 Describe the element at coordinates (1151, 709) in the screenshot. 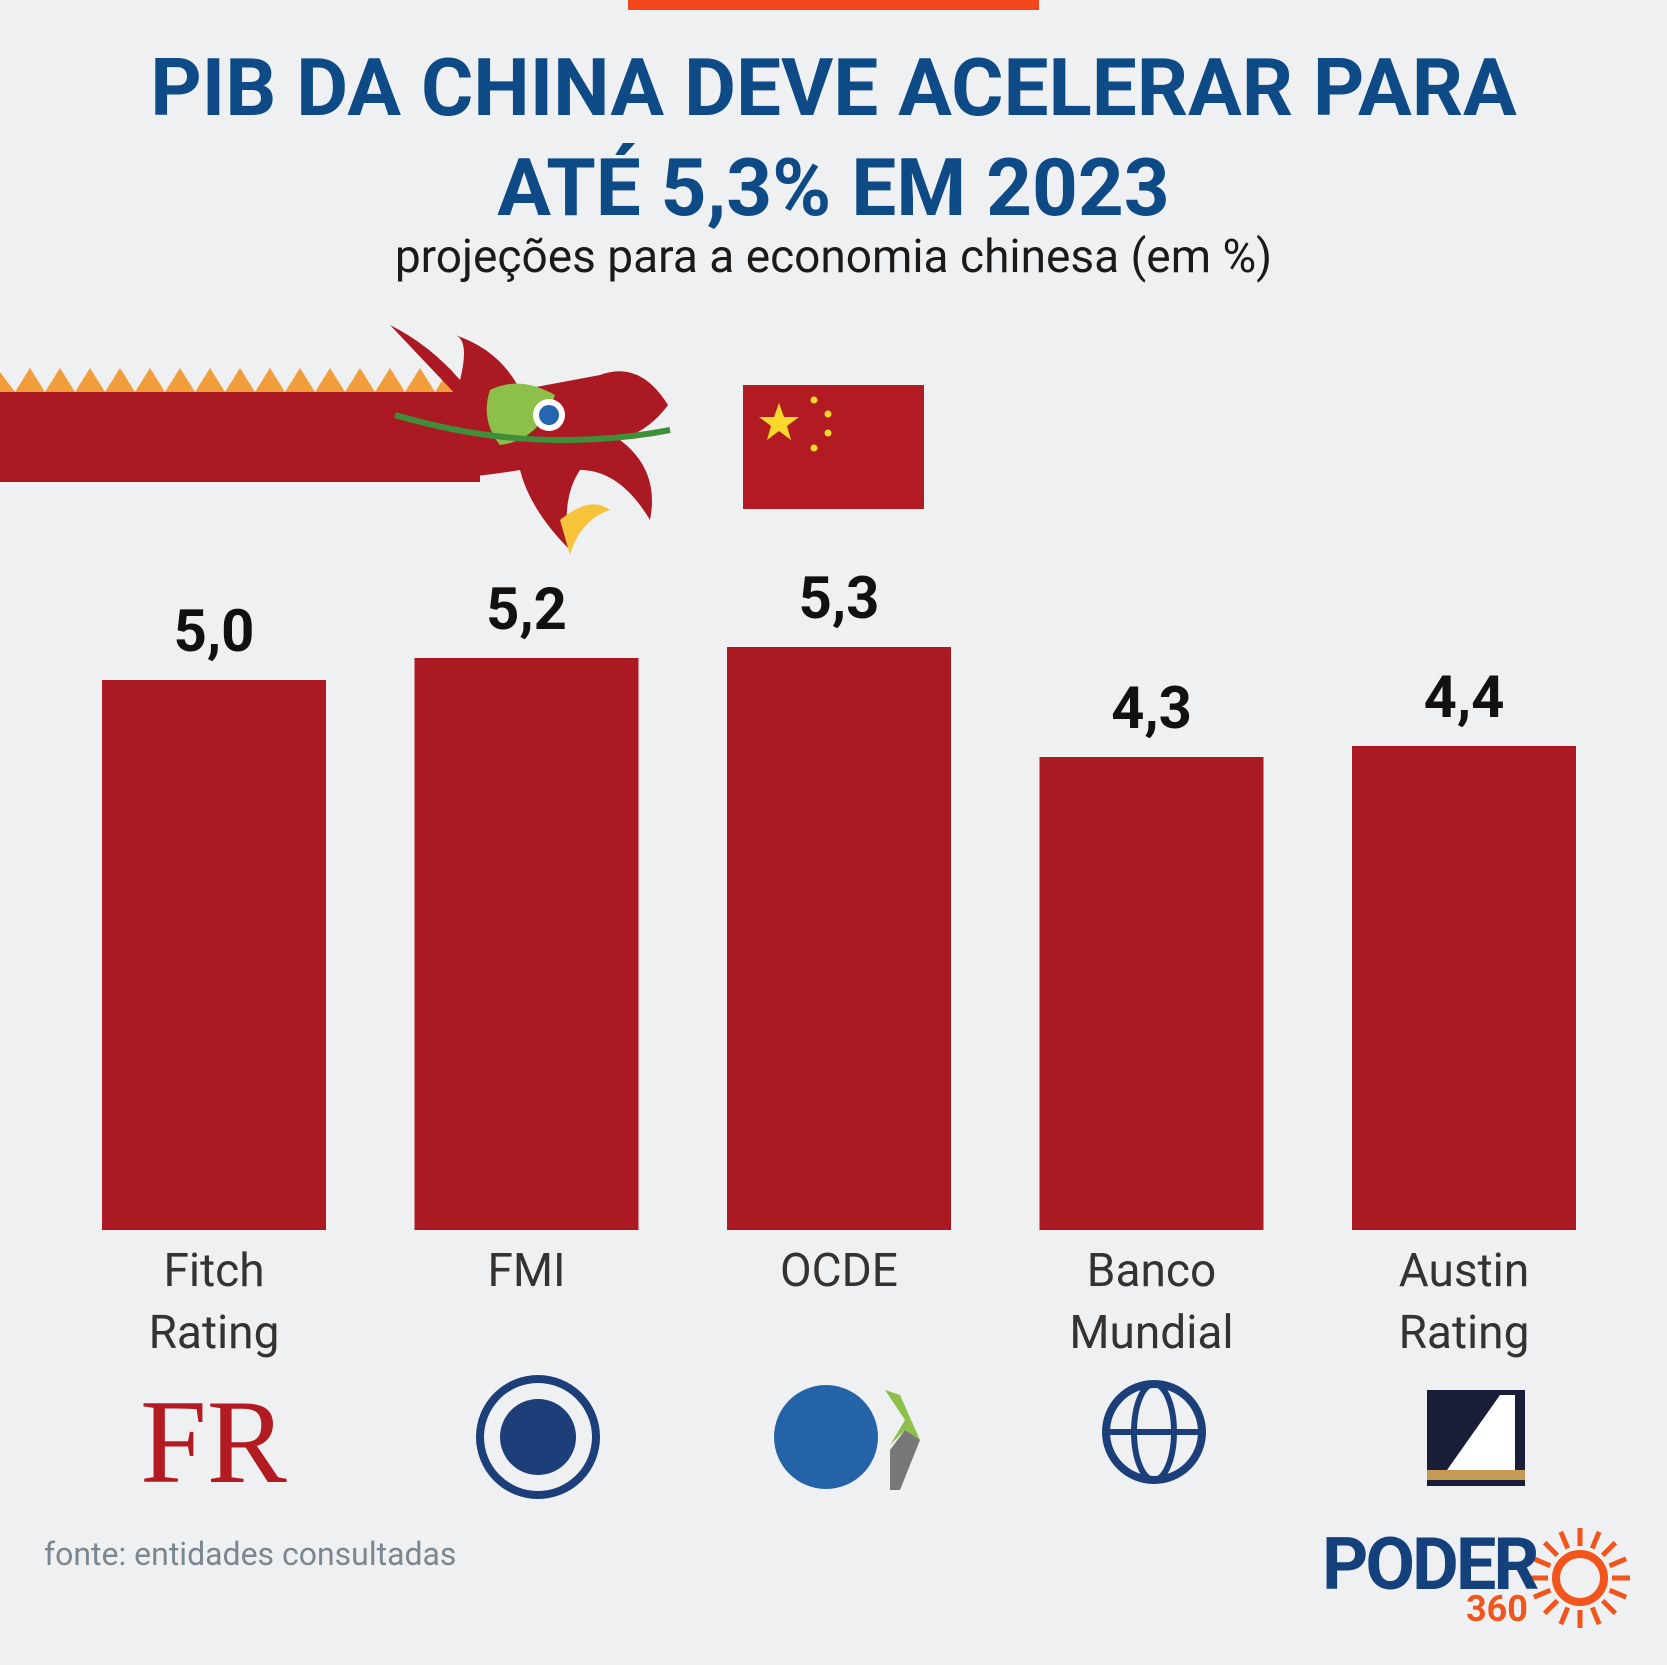

I see `value-label: 4,3` at that location.